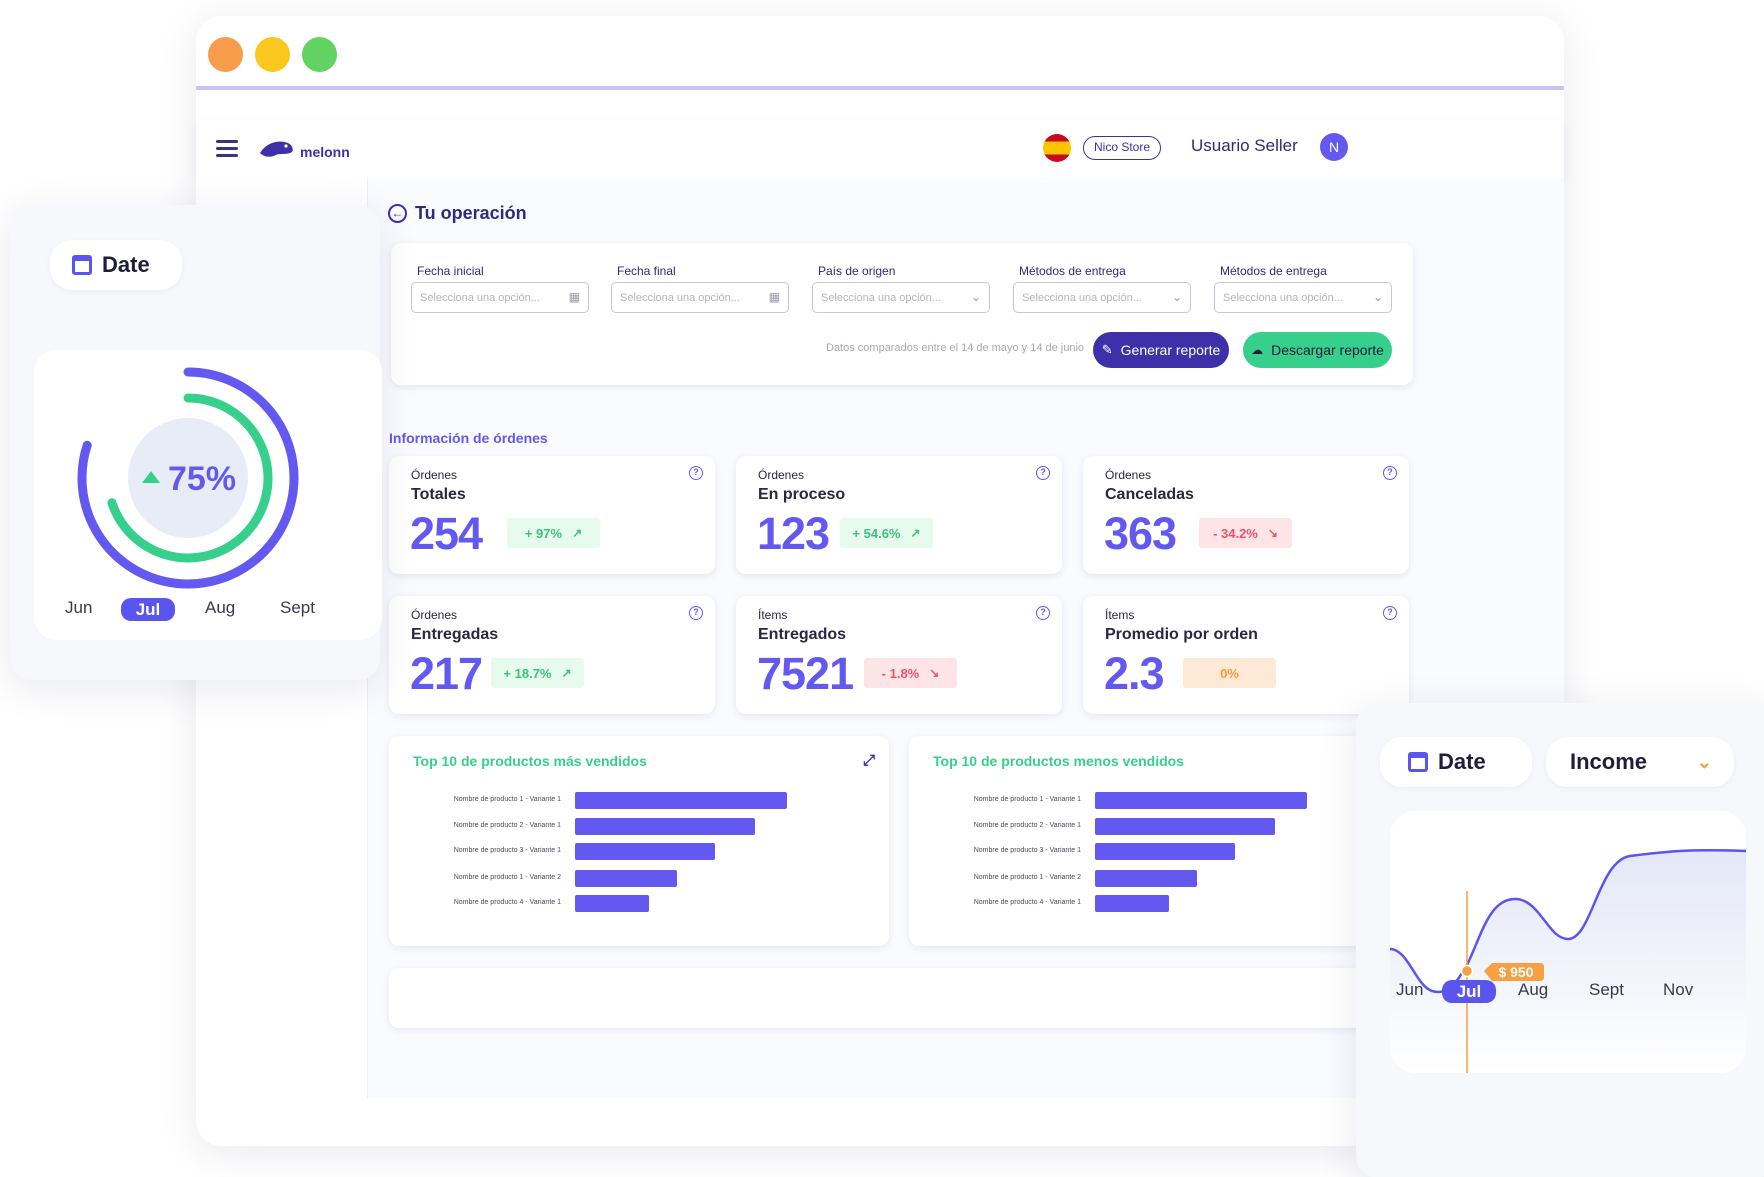 Image resolution: width=1764 pixels, height=1177 pixels. Describe the element at coordinates (1334, 147) in the screenshot. I see `avatar: N` at that location.